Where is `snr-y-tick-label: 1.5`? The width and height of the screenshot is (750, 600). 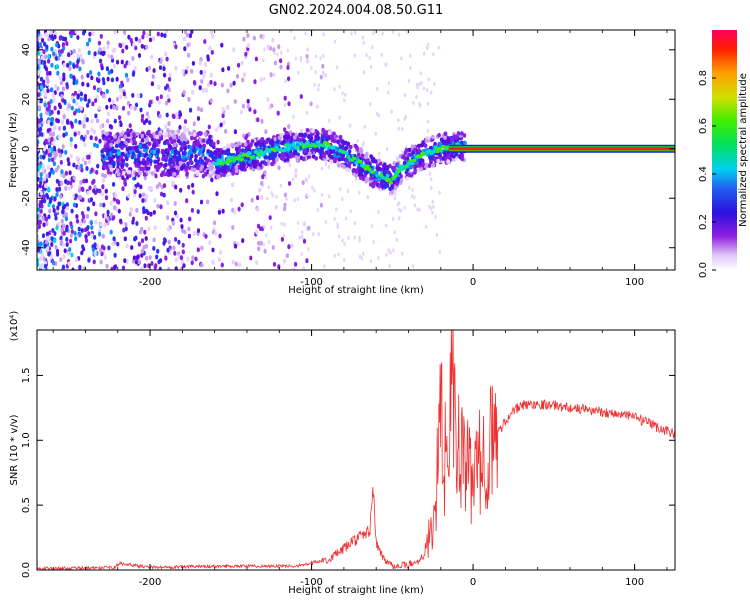 snr-y-tick-label: 1.5 is located at coordinates (26, 375).